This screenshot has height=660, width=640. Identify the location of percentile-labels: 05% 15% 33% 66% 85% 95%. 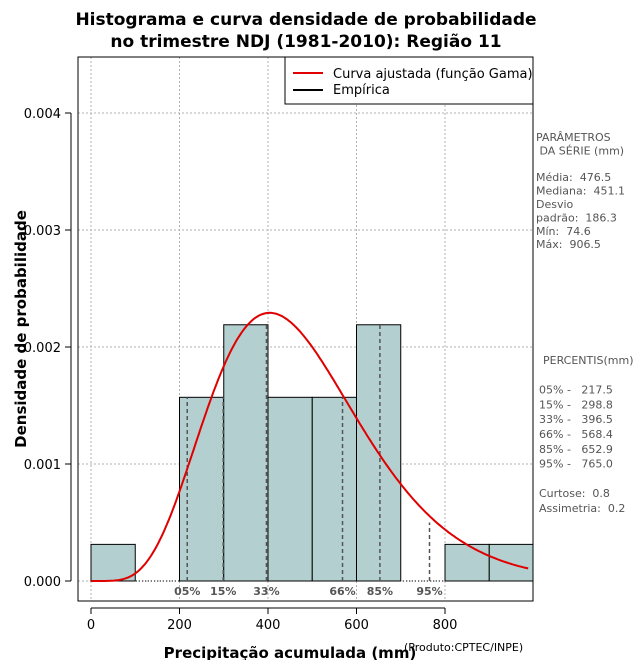
(308, 591).